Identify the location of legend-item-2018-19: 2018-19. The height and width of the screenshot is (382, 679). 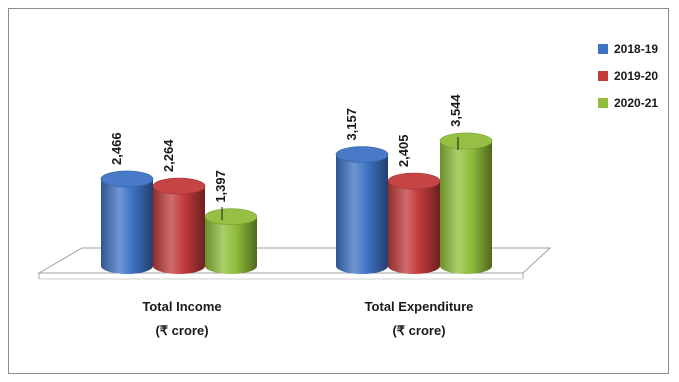
(628, 49).